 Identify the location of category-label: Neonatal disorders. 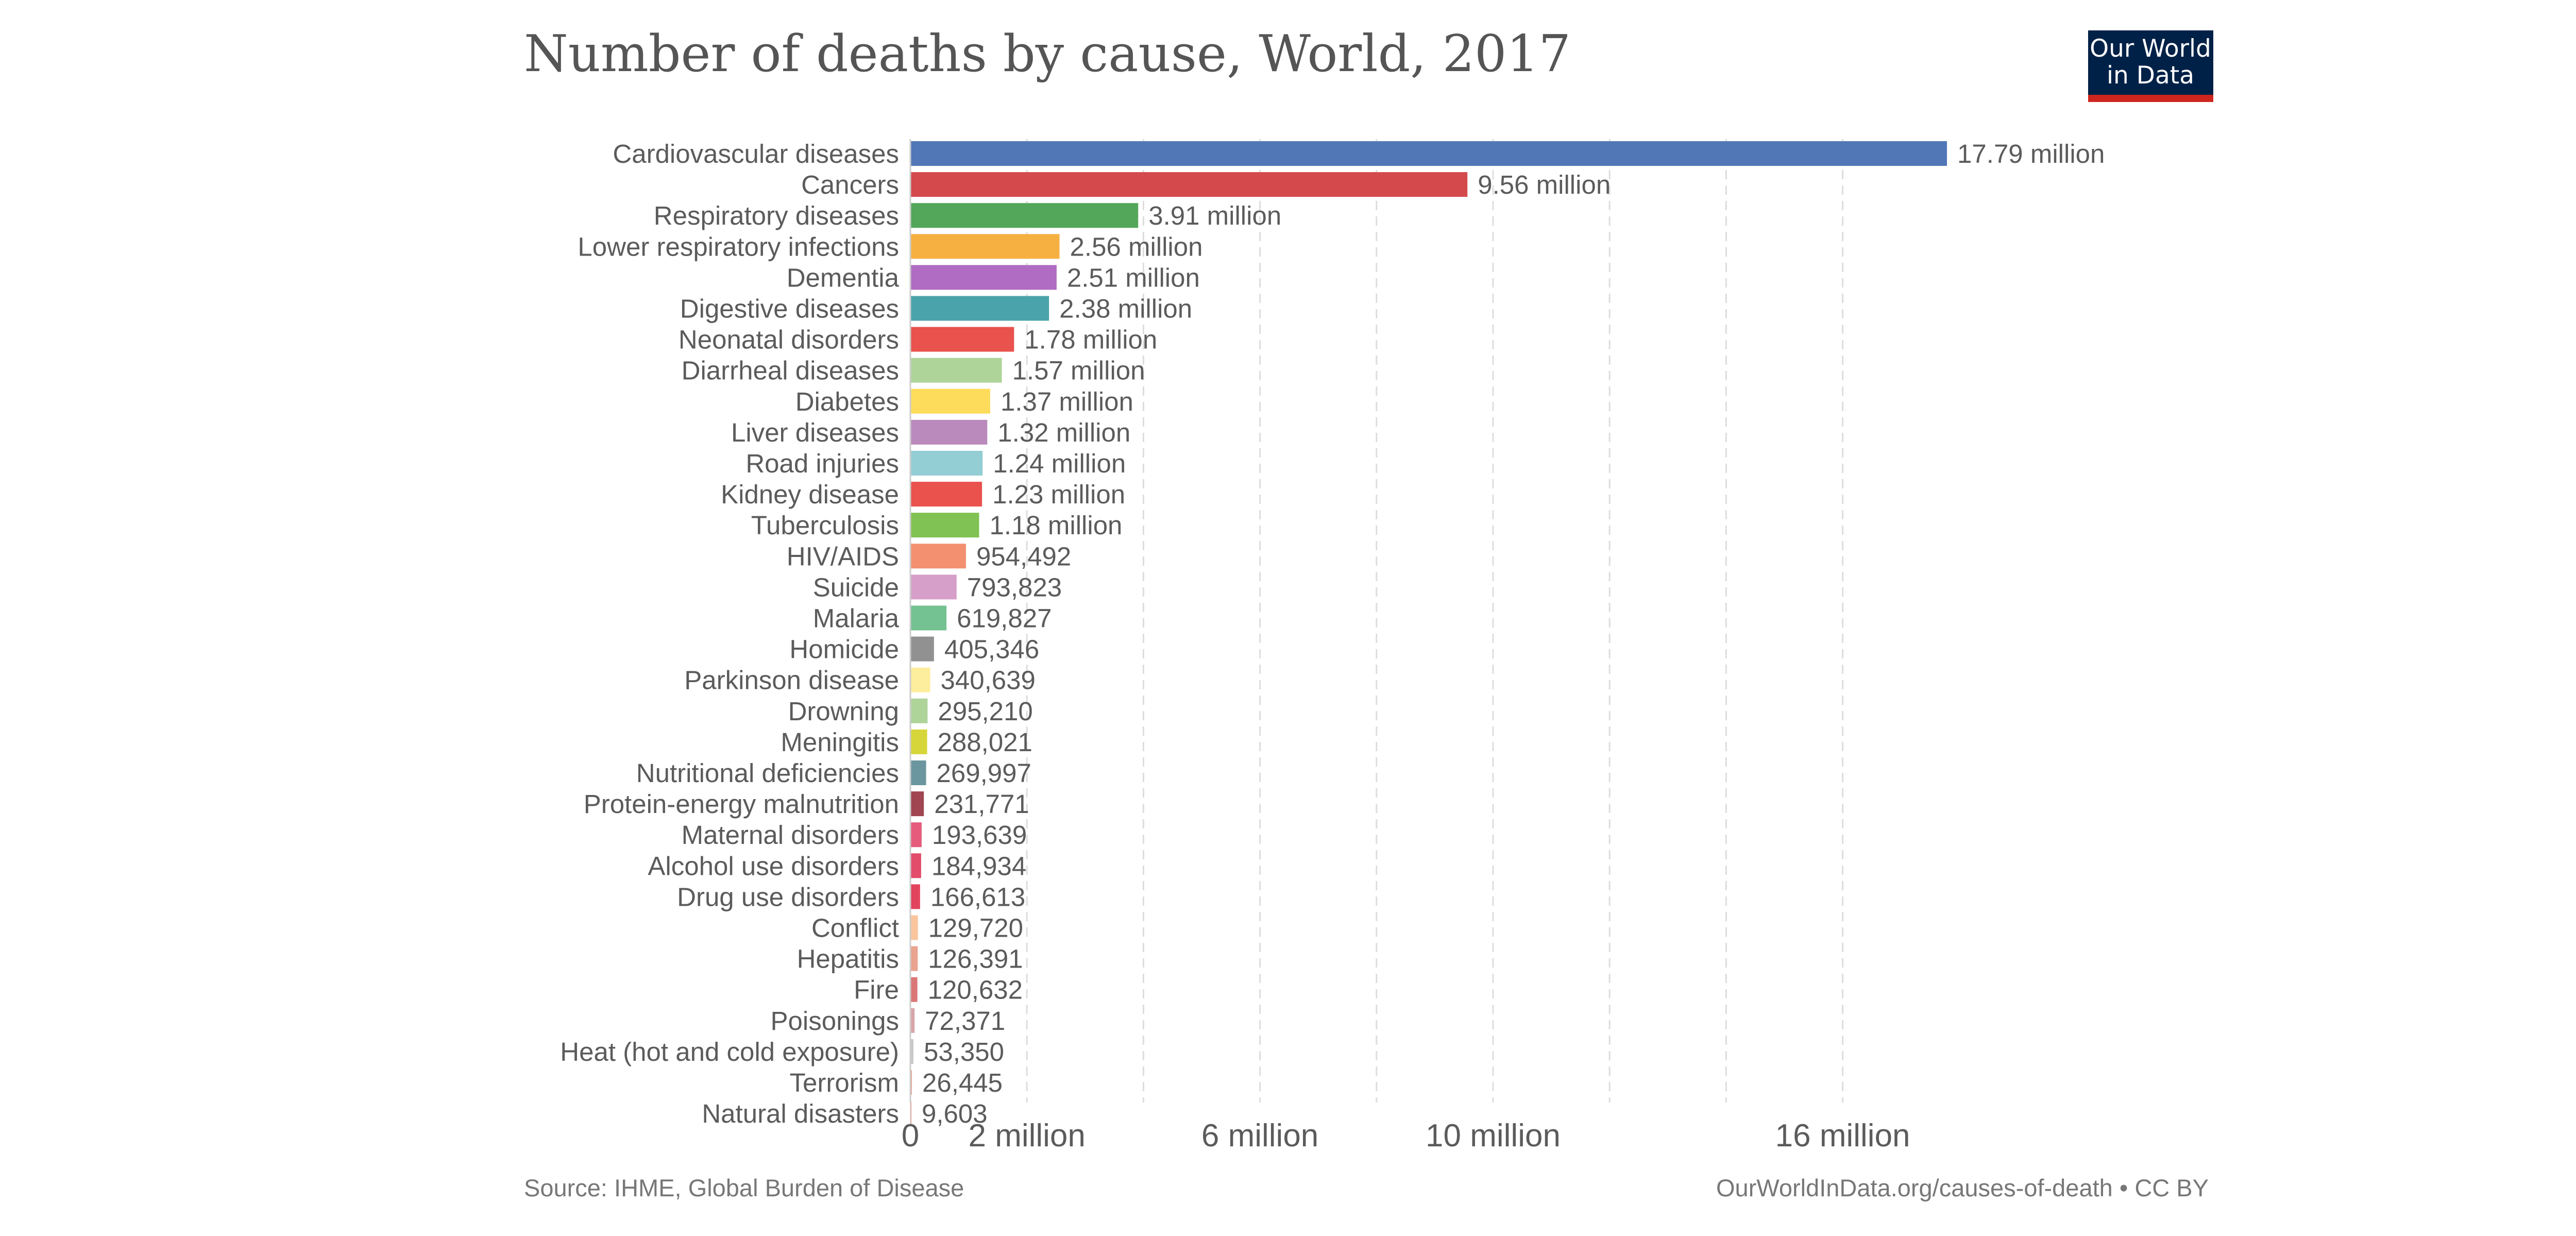
(789, 339).